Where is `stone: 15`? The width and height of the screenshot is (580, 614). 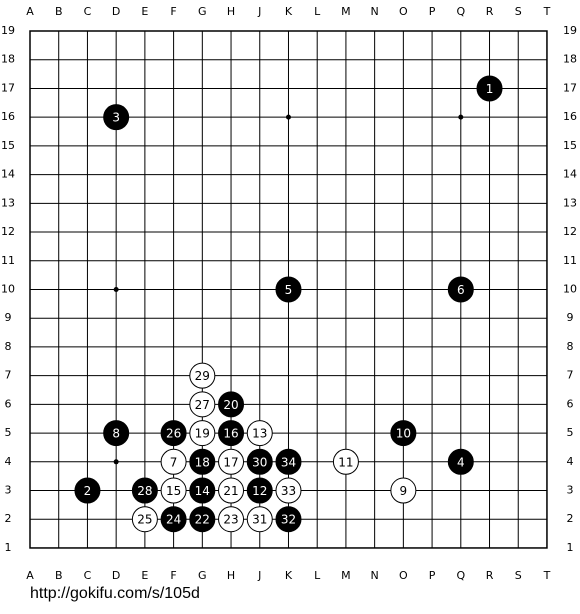 stone: 15 is located at coordinates (173, 490).